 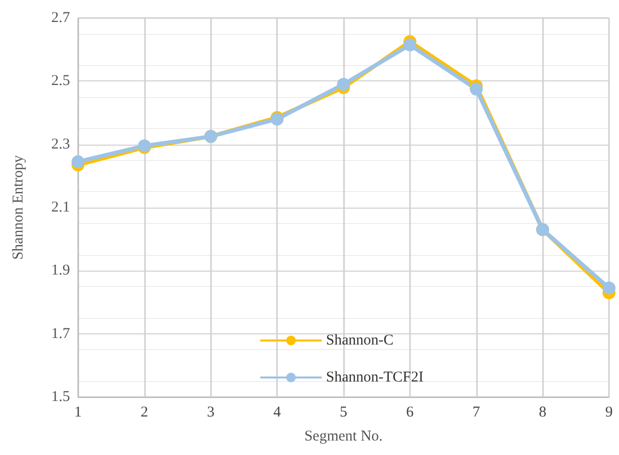 I want to click on x-tick-label: 8, so click(x=542, y=412).